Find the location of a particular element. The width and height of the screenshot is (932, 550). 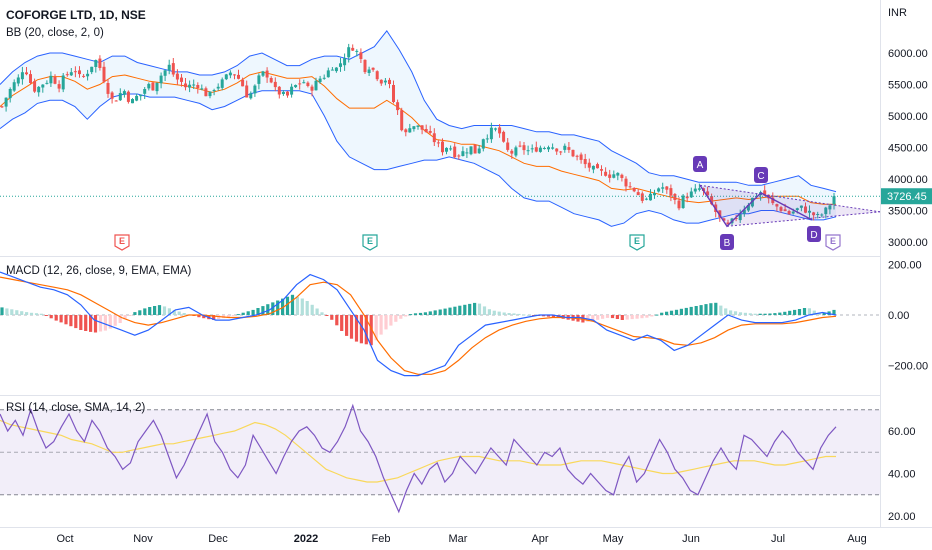

pattern-point-d: D is located at coordinates (814, 234).